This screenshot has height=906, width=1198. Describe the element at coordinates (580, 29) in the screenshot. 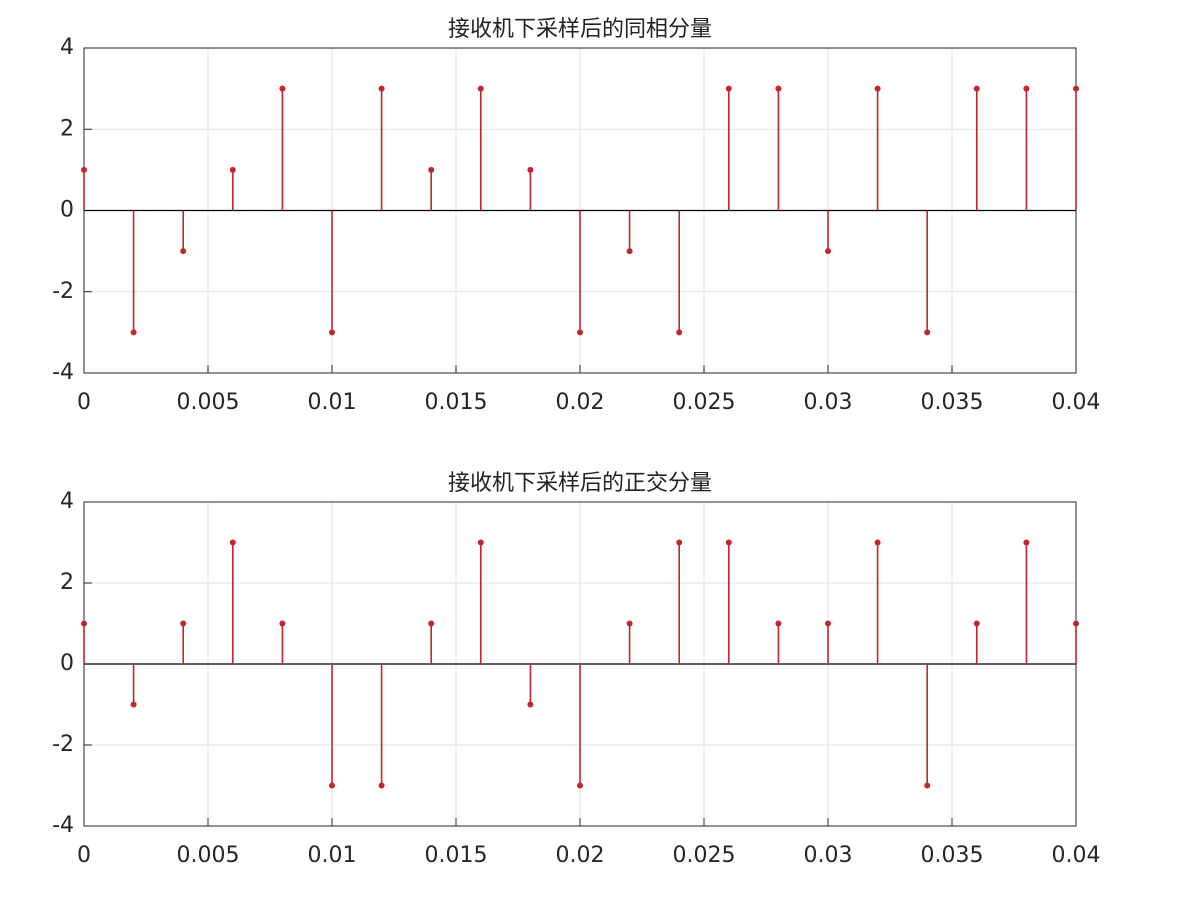

I see `chart-title: 接收机下采样后的同相分量` at that location.